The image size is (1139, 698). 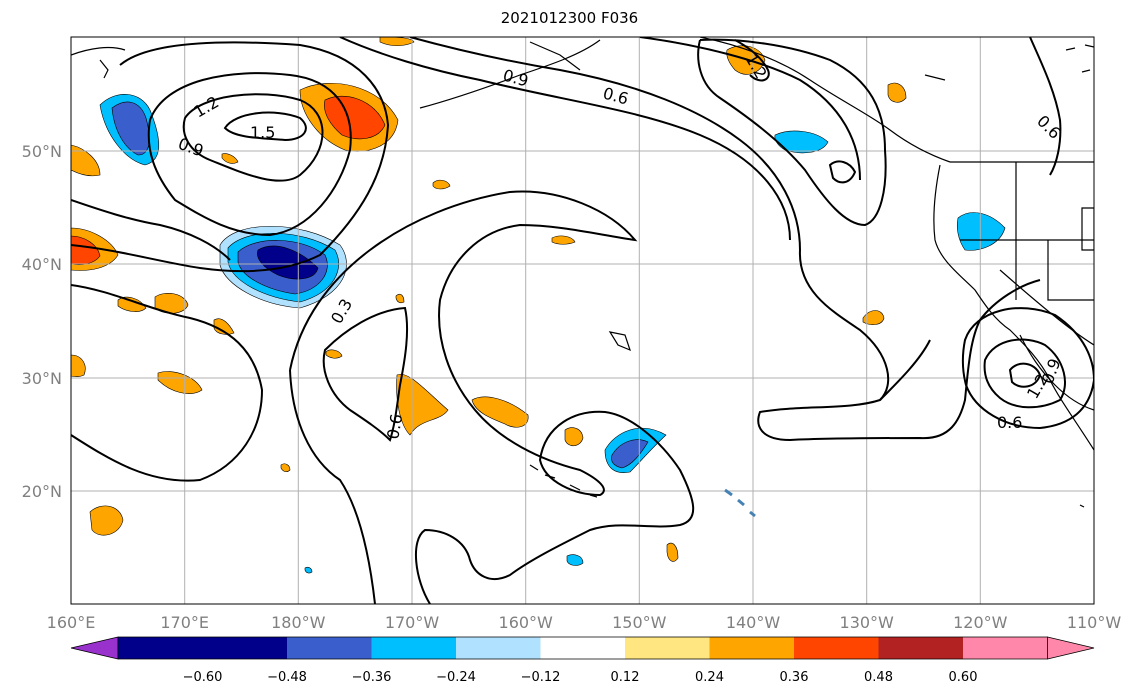 I want to click on lat-label: 40°N, so click(x=42, y=264).